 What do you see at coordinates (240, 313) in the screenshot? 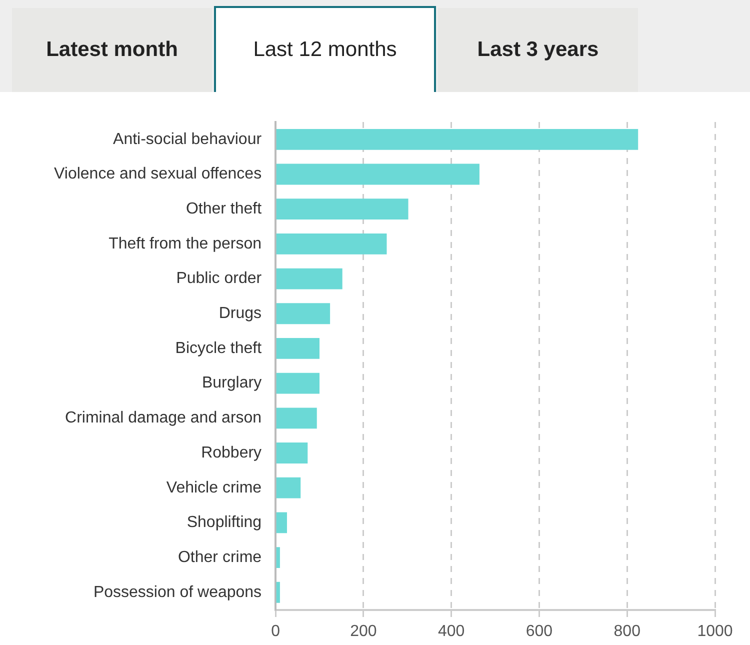
I see `y-tick-label: Drugs` at bounding box center [240, 313].